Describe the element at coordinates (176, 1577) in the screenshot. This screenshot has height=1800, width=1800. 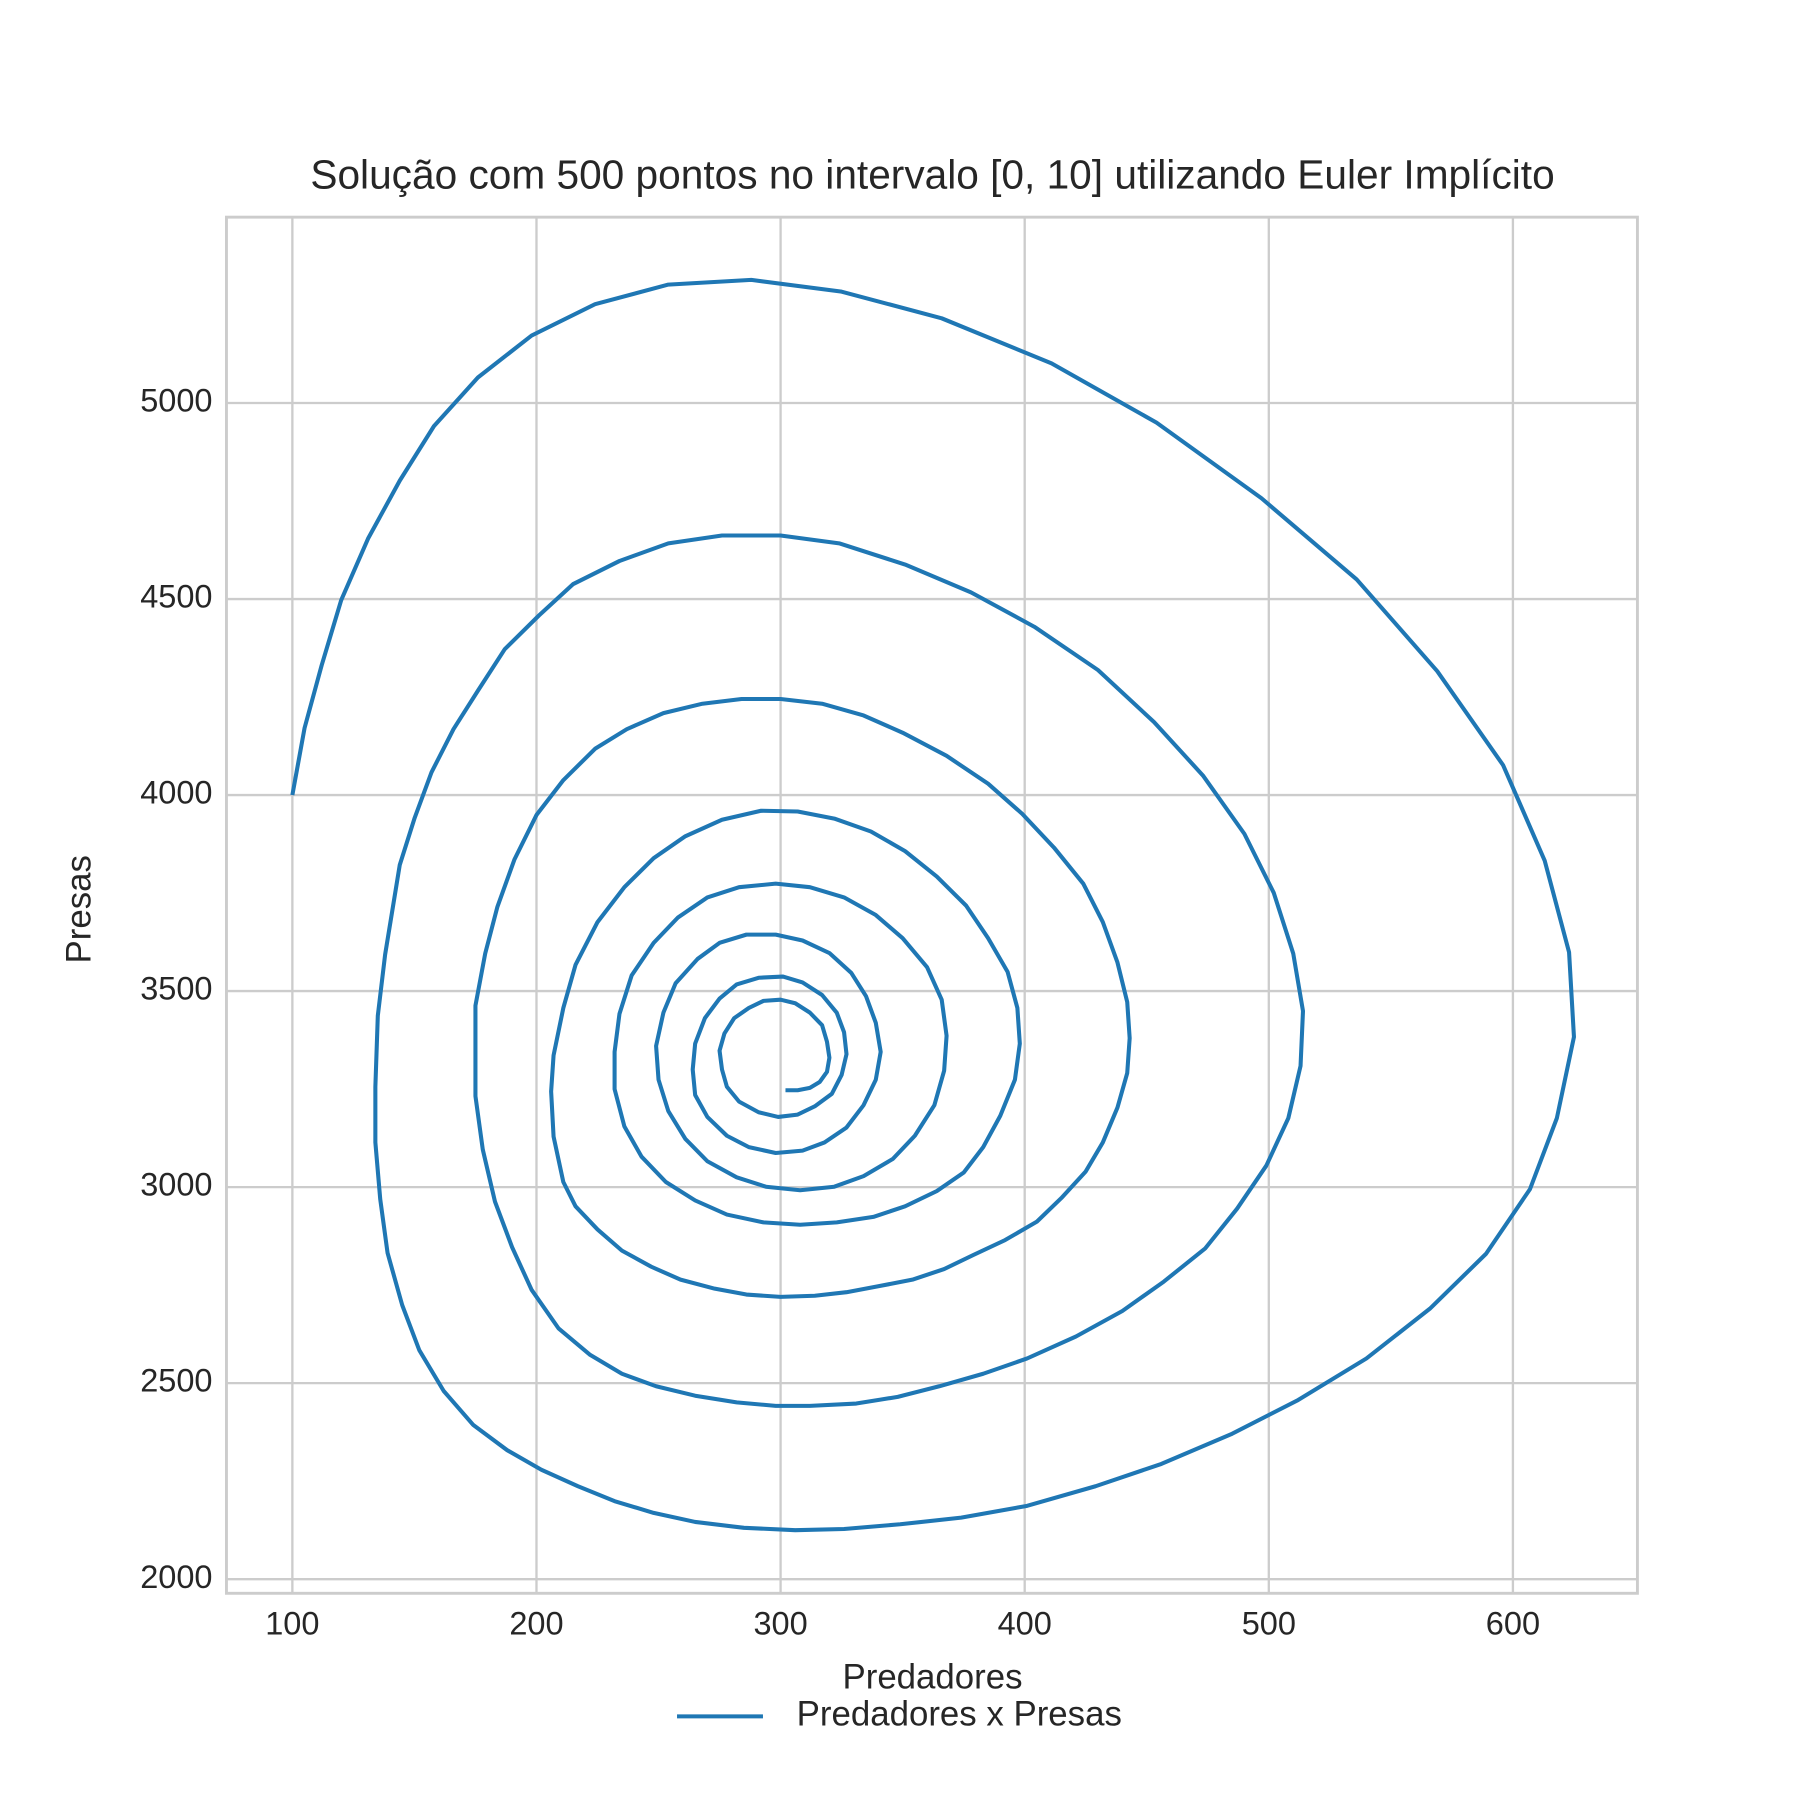
I see `y-tick-label: 2000` at that location.